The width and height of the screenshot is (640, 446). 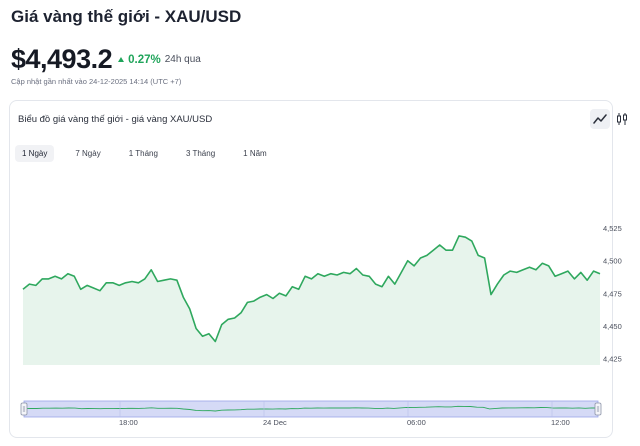 I want to click on y-axis: 4,525 4,500 4,475 4,450 4,425, so click(x=612, y=294).